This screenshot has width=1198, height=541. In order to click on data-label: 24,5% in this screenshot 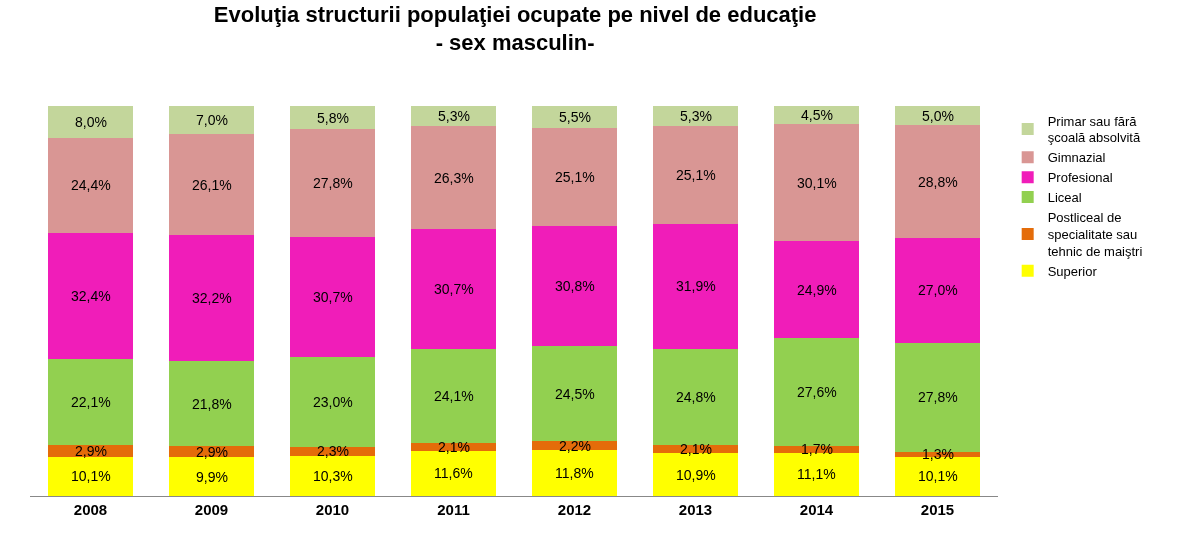, I will do `click(575, 394)`.